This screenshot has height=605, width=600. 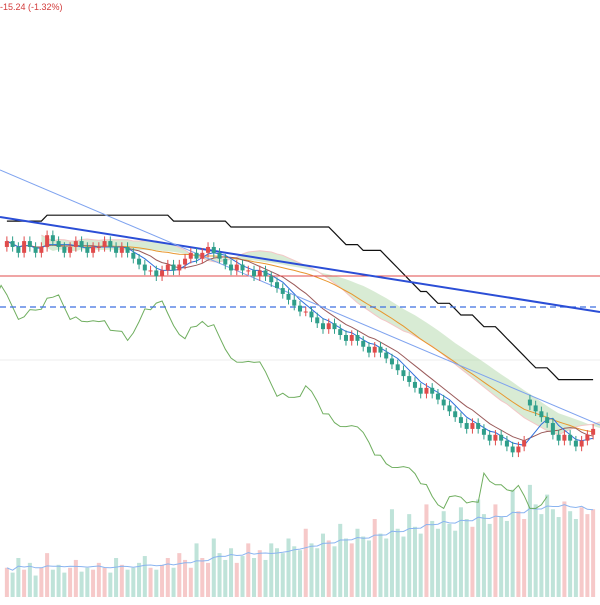 I want to click on volume-ma-line, so click(x=300, y=537).